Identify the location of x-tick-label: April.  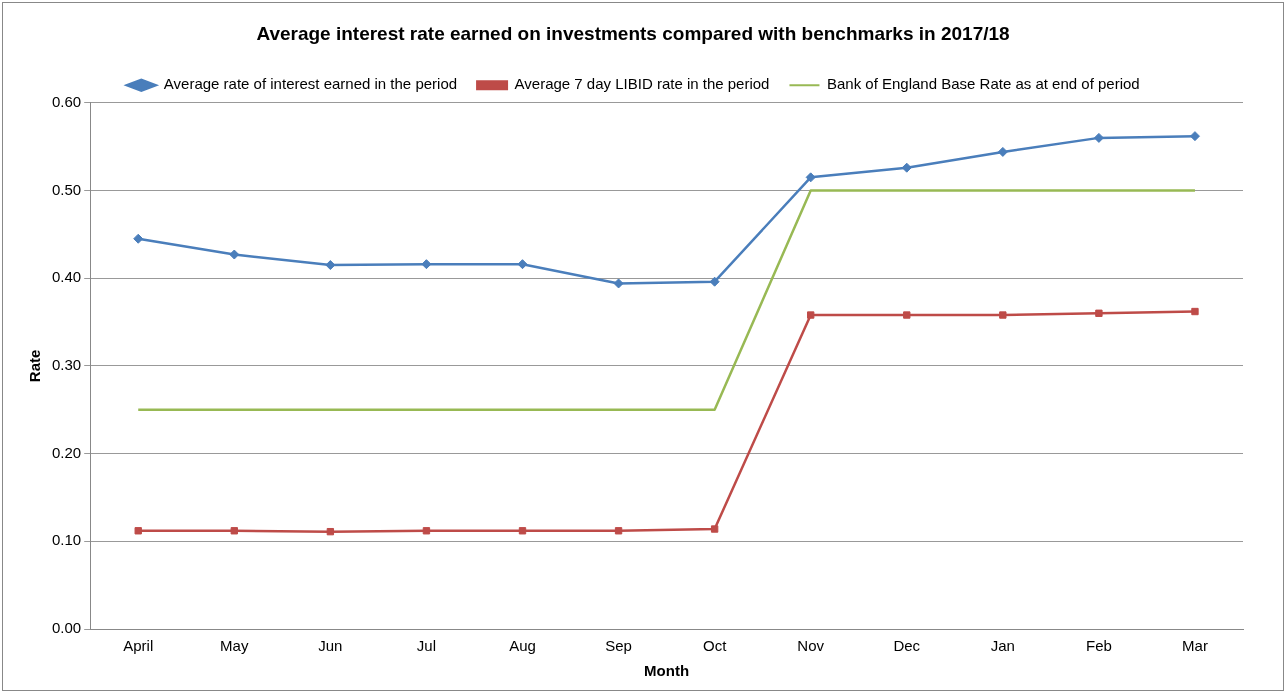
(138, 646).